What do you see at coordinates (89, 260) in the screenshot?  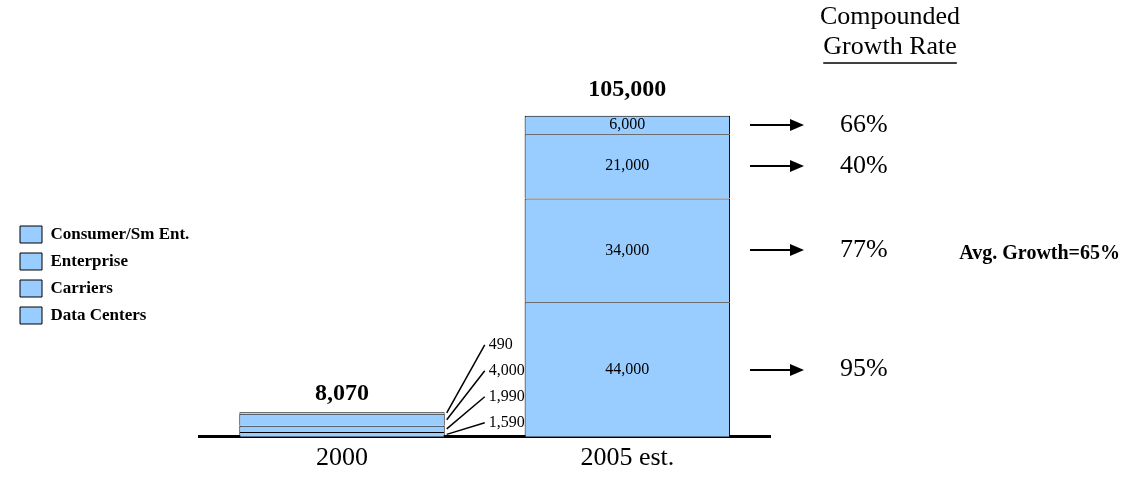 I see `legend-label: Enterprise` at bounding box center [89, 260].